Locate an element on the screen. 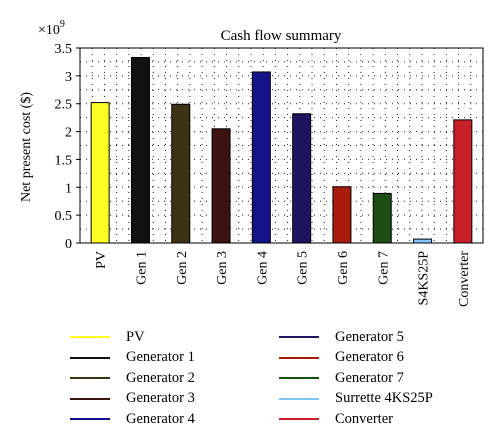 This screenshot has height=448, width=500. x-tick-label: Gen 3 is located at coordinates (222, 268).